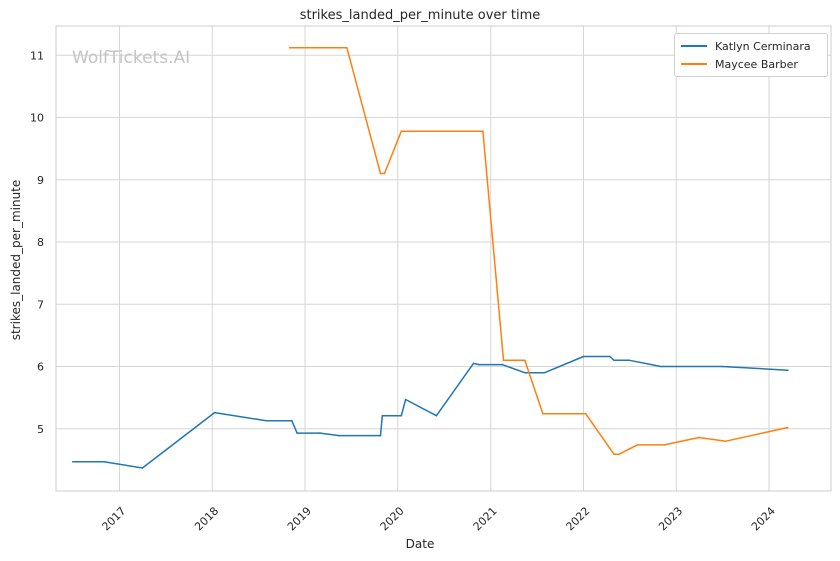 The width and height of the screenshot is (840, 561). I want to click on x-tick-label: 2018, so click(206, 518).